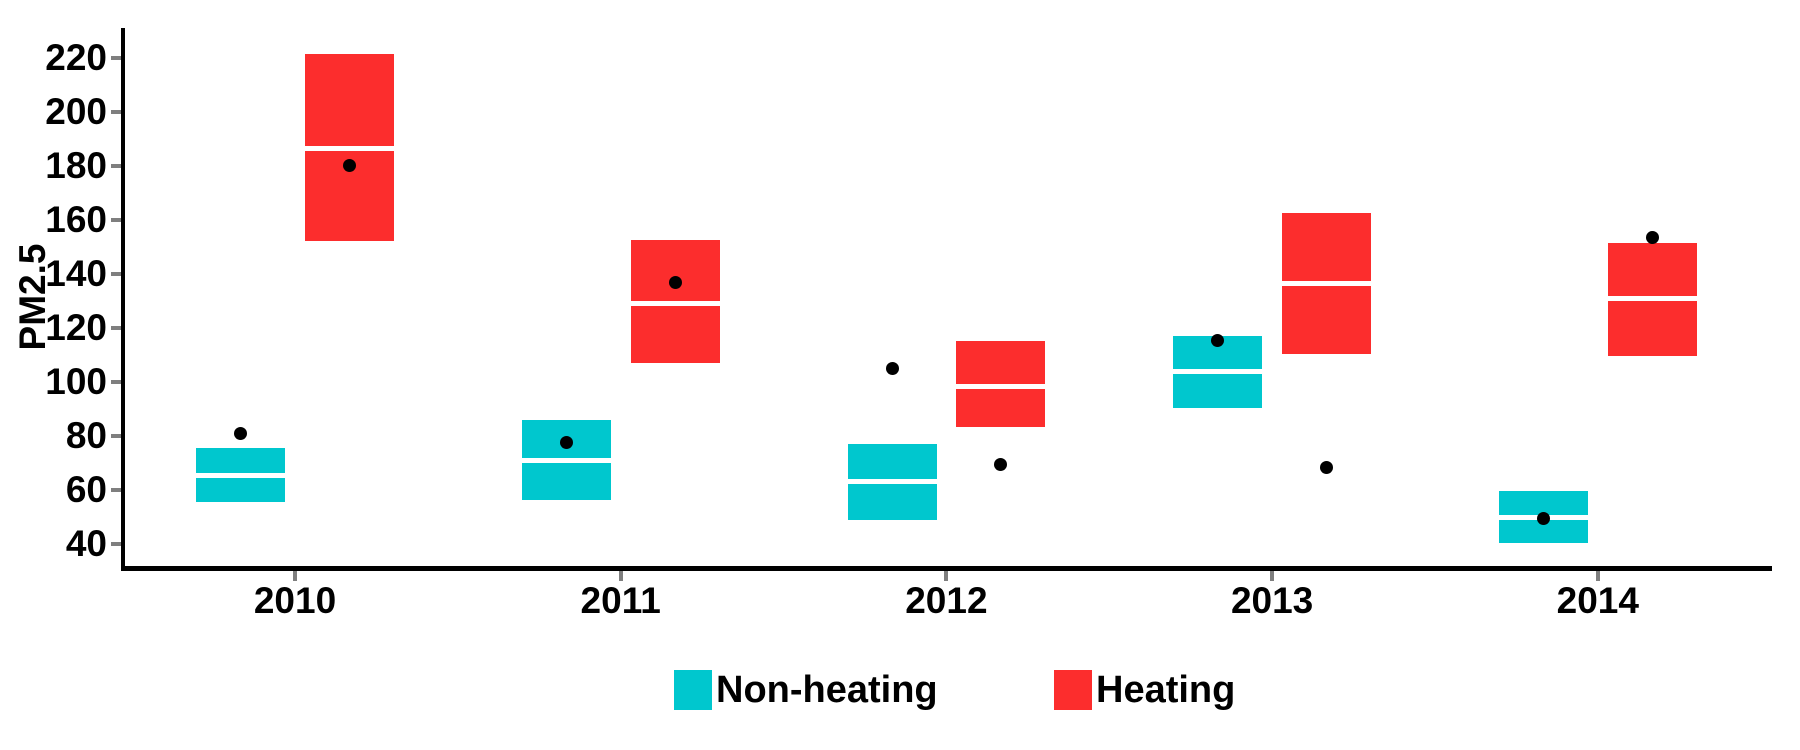 This screenshot has height=750, width=1800. Describe the element at coordinates (1166, 690) in the screenshot. I see `legend-label-heating: Heating` at that location.